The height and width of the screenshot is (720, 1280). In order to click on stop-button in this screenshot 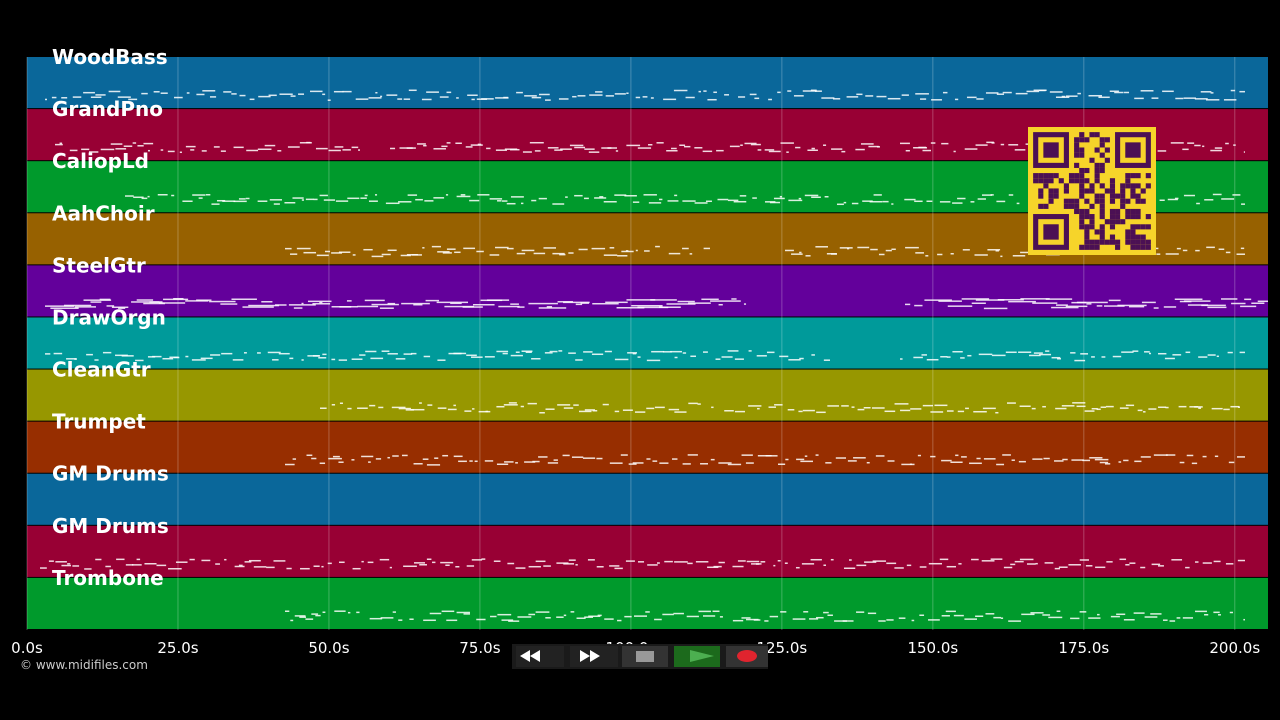, I will do `click(645, 656)`.